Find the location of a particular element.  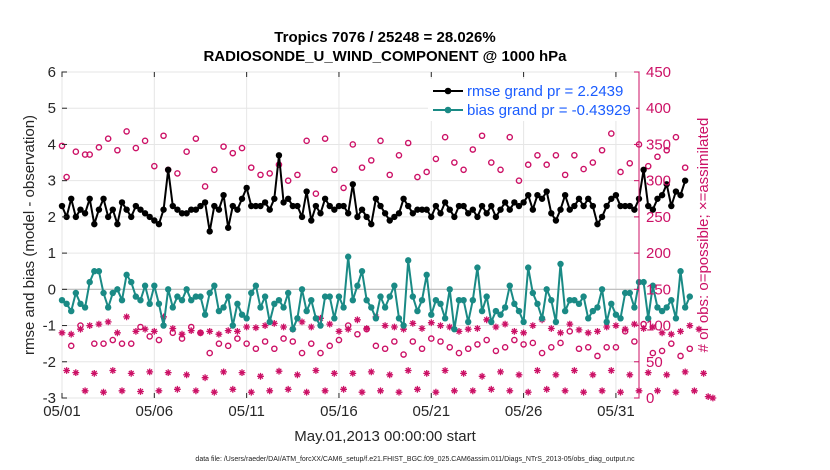

x-tick-label: 05/11 is located at coordinates (246, 411).